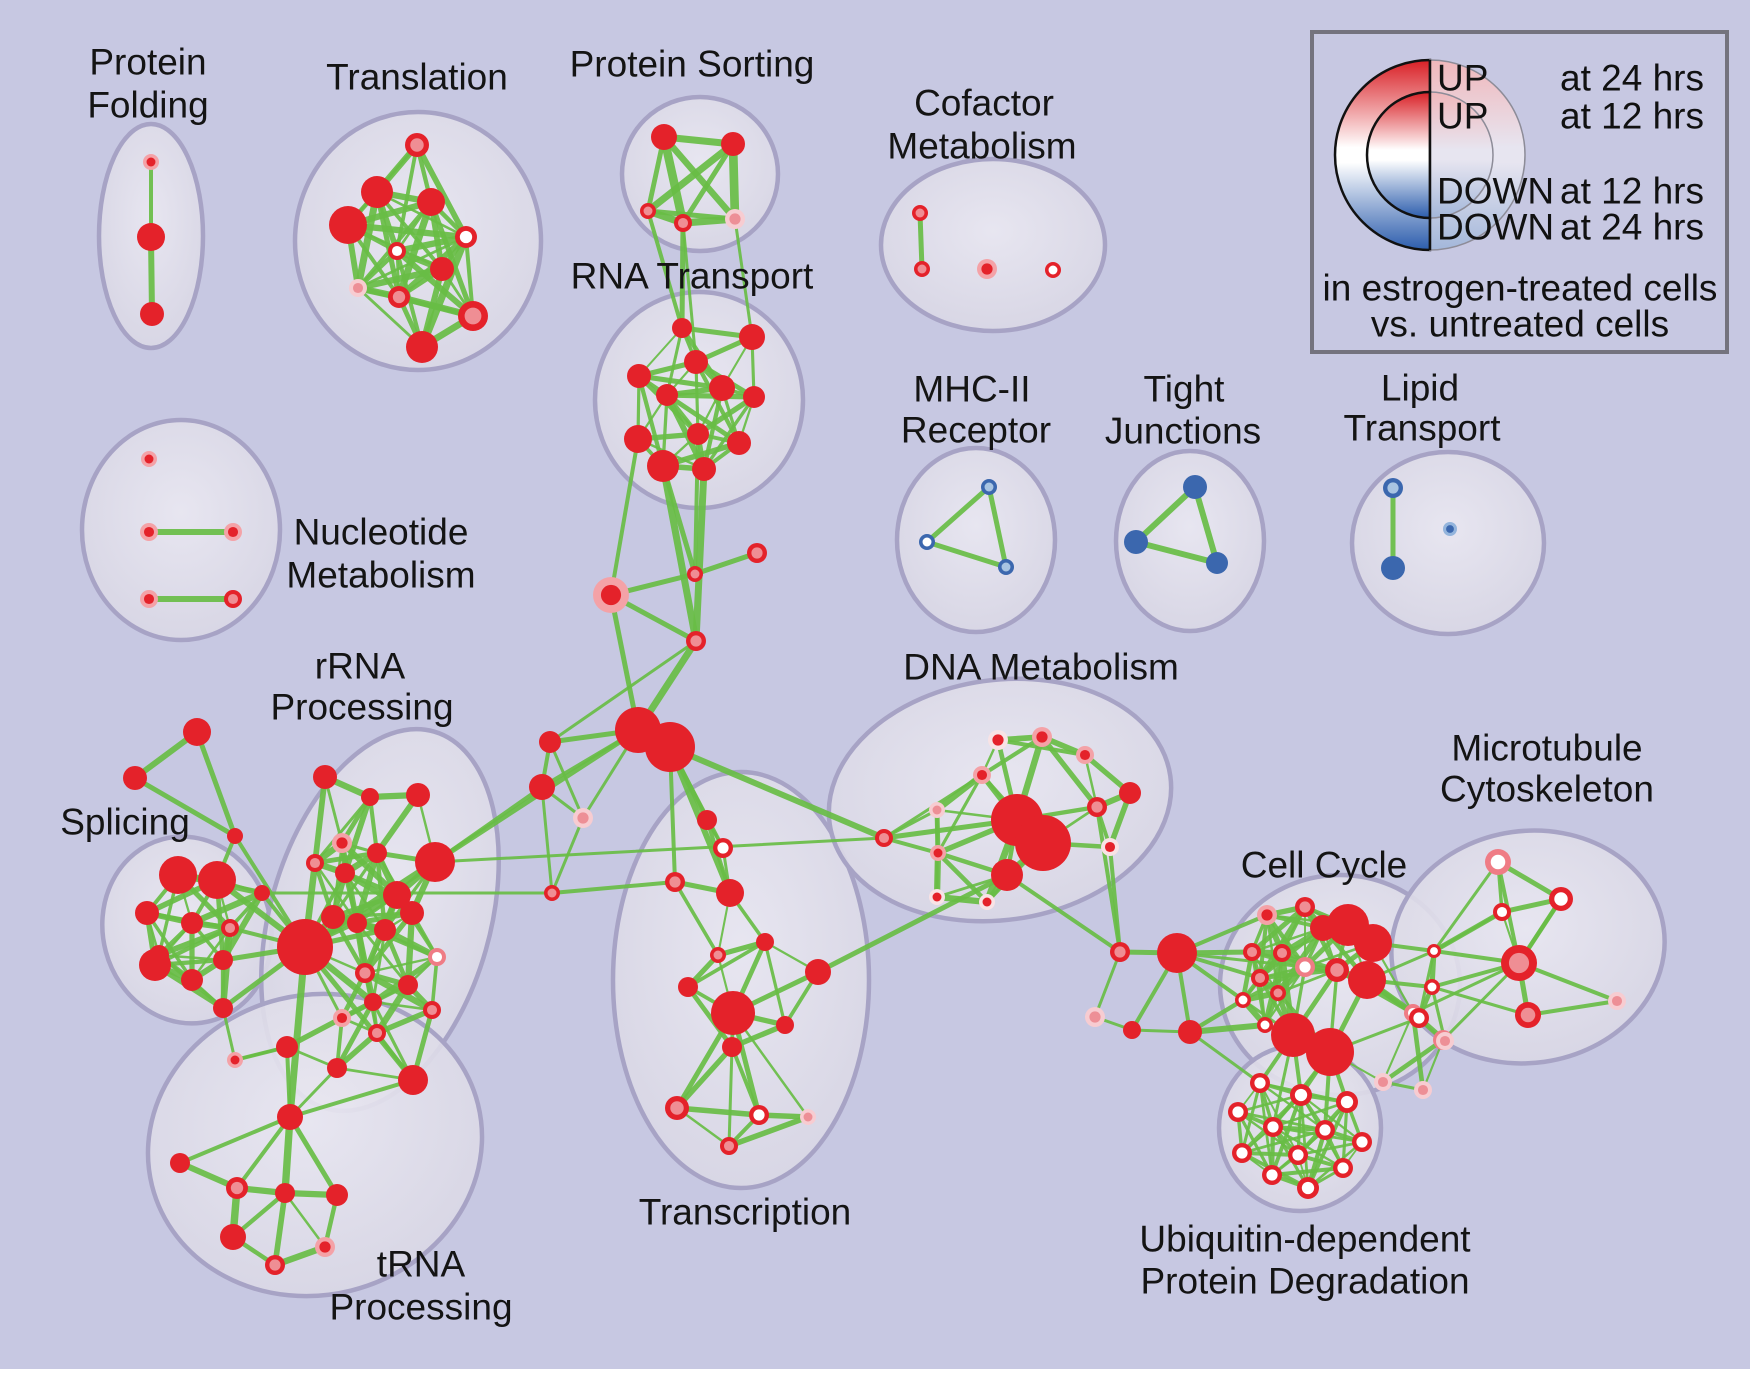  I want to click on legend-footnote-1: vs. untreated cells, so click(1520, 324).